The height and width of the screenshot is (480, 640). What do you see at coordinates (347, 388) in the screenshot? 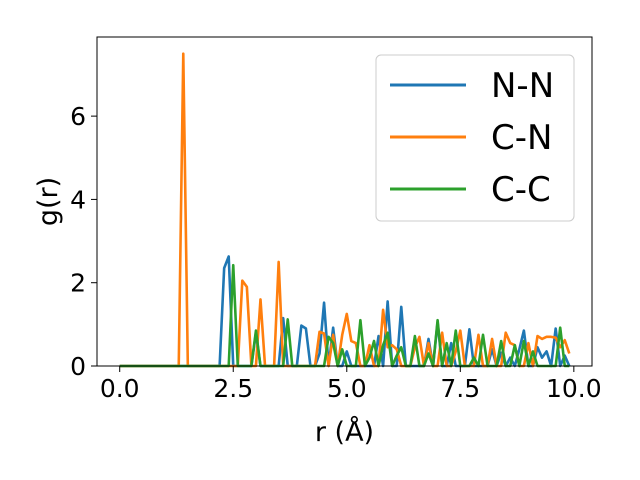
I see `x-tick-label: 5.0` at bounding box center [347, 388].